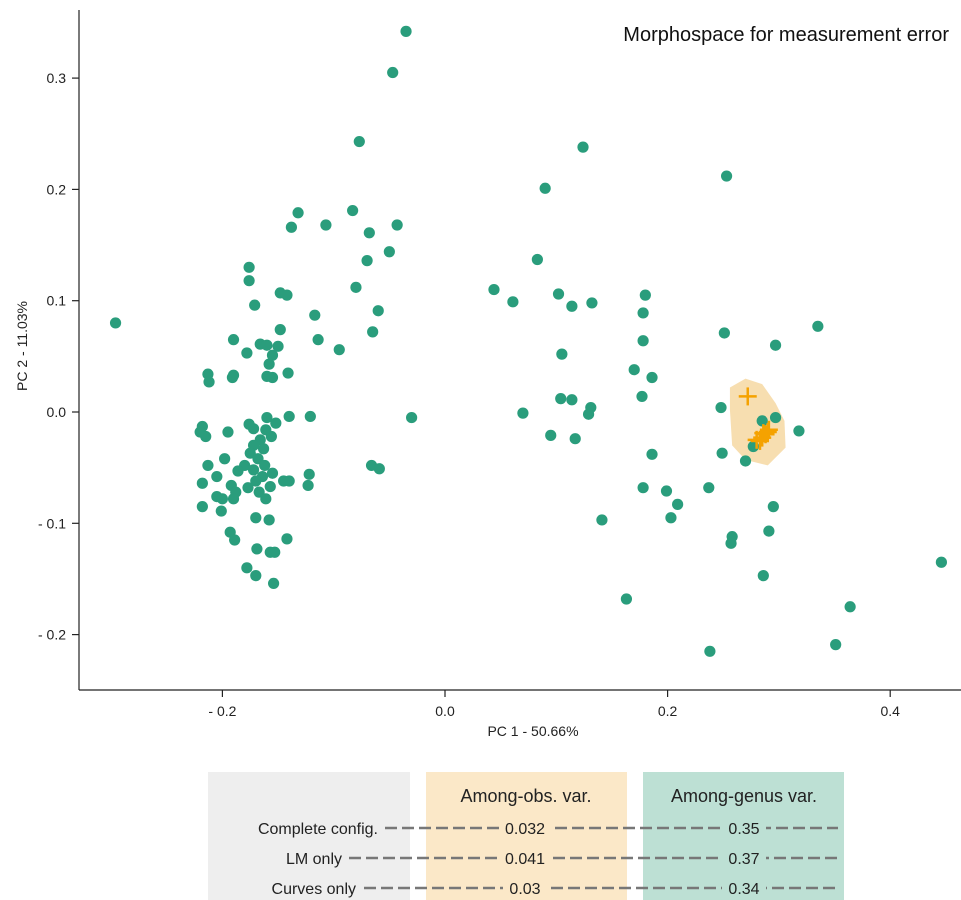 The width and height of the screenshot is (961, 900). I want to click on row-label: Curves only, so click(314, 889).